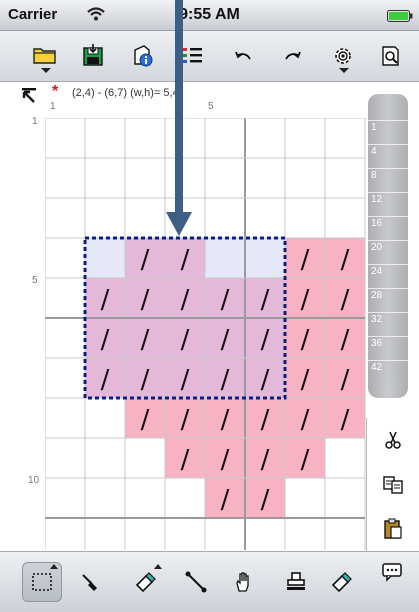 This screenshot has height=612, width=419. I want to click on preview-button, so click(391, 56).